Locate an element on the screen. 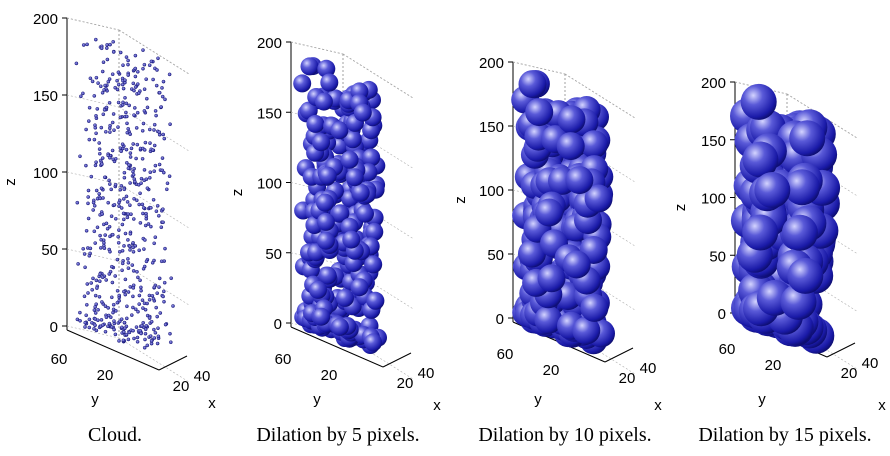 The height and width of the screenshot is (456, 890). y-tick-label: 20 is located at coordinates (773, 365).